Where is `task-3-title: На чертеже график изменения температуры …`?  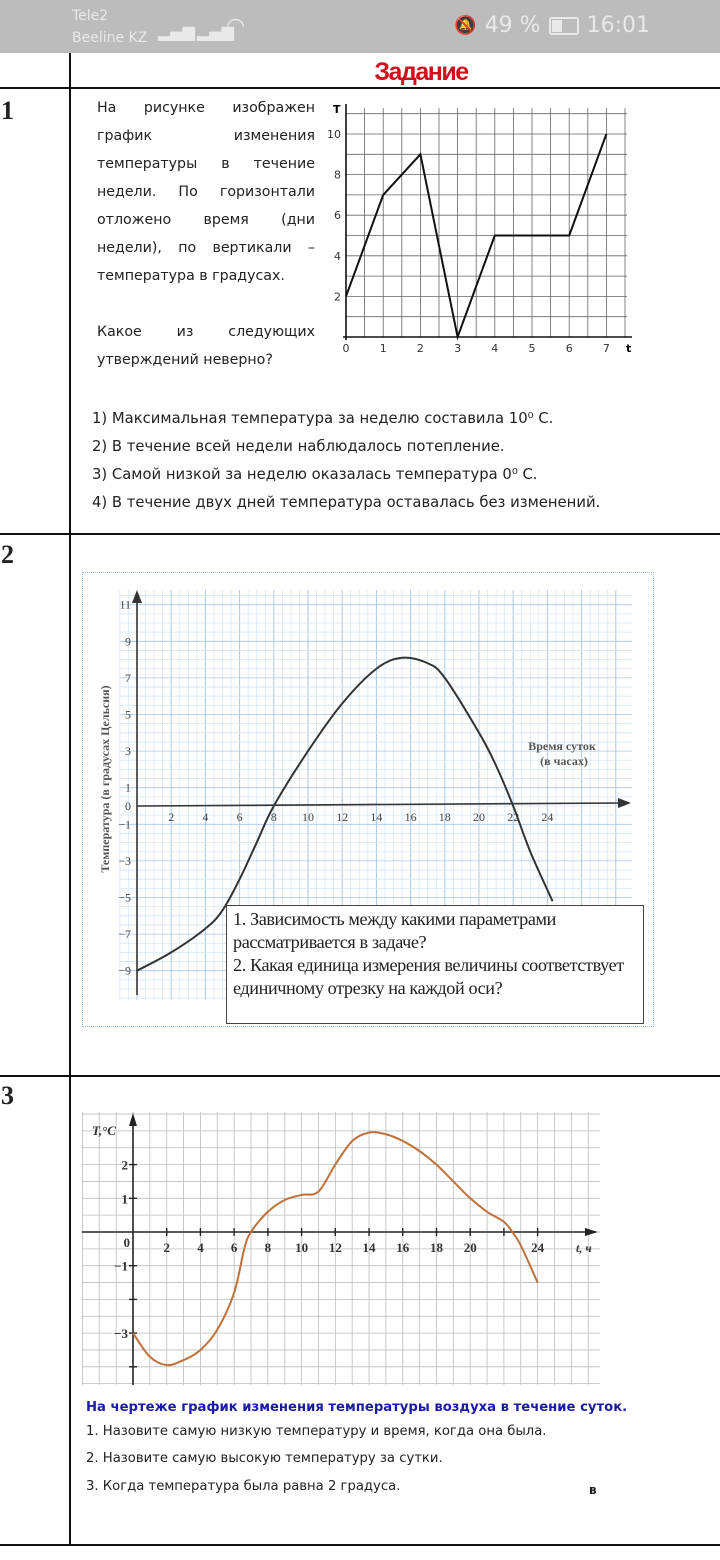 task-3-title: На чертеже график изменения температуры … is located at coordinates (357, 1407).